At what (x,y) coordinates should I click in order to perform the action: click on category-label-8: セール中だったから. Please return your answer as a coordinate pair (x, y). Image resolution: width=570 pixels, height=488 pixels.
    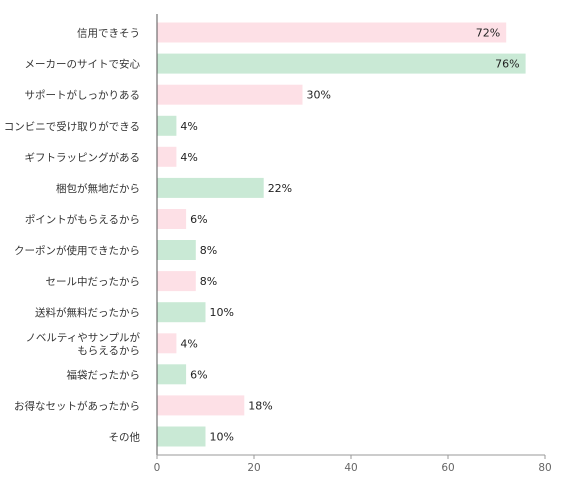
    Looking at the image, I should click on (93, 281).